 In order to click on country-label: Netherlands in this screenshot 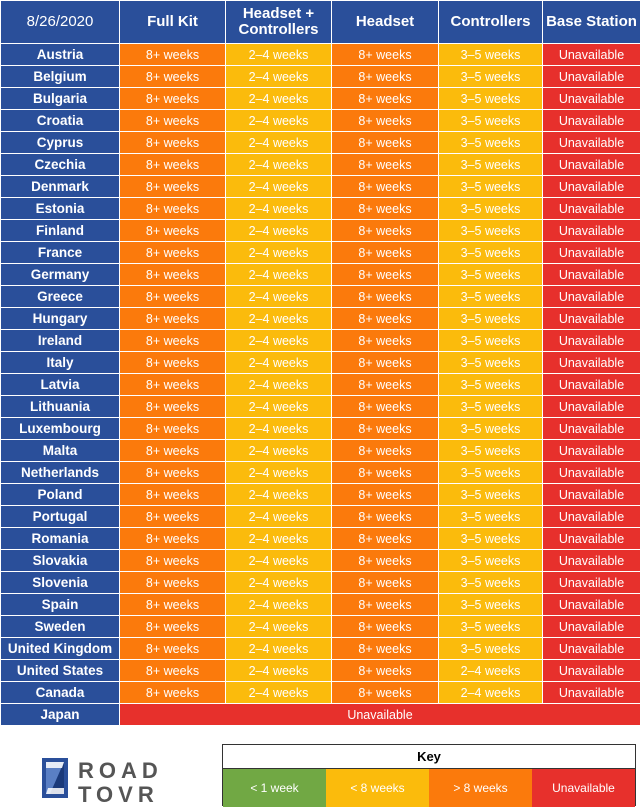, I will do `click(60, 472)`.